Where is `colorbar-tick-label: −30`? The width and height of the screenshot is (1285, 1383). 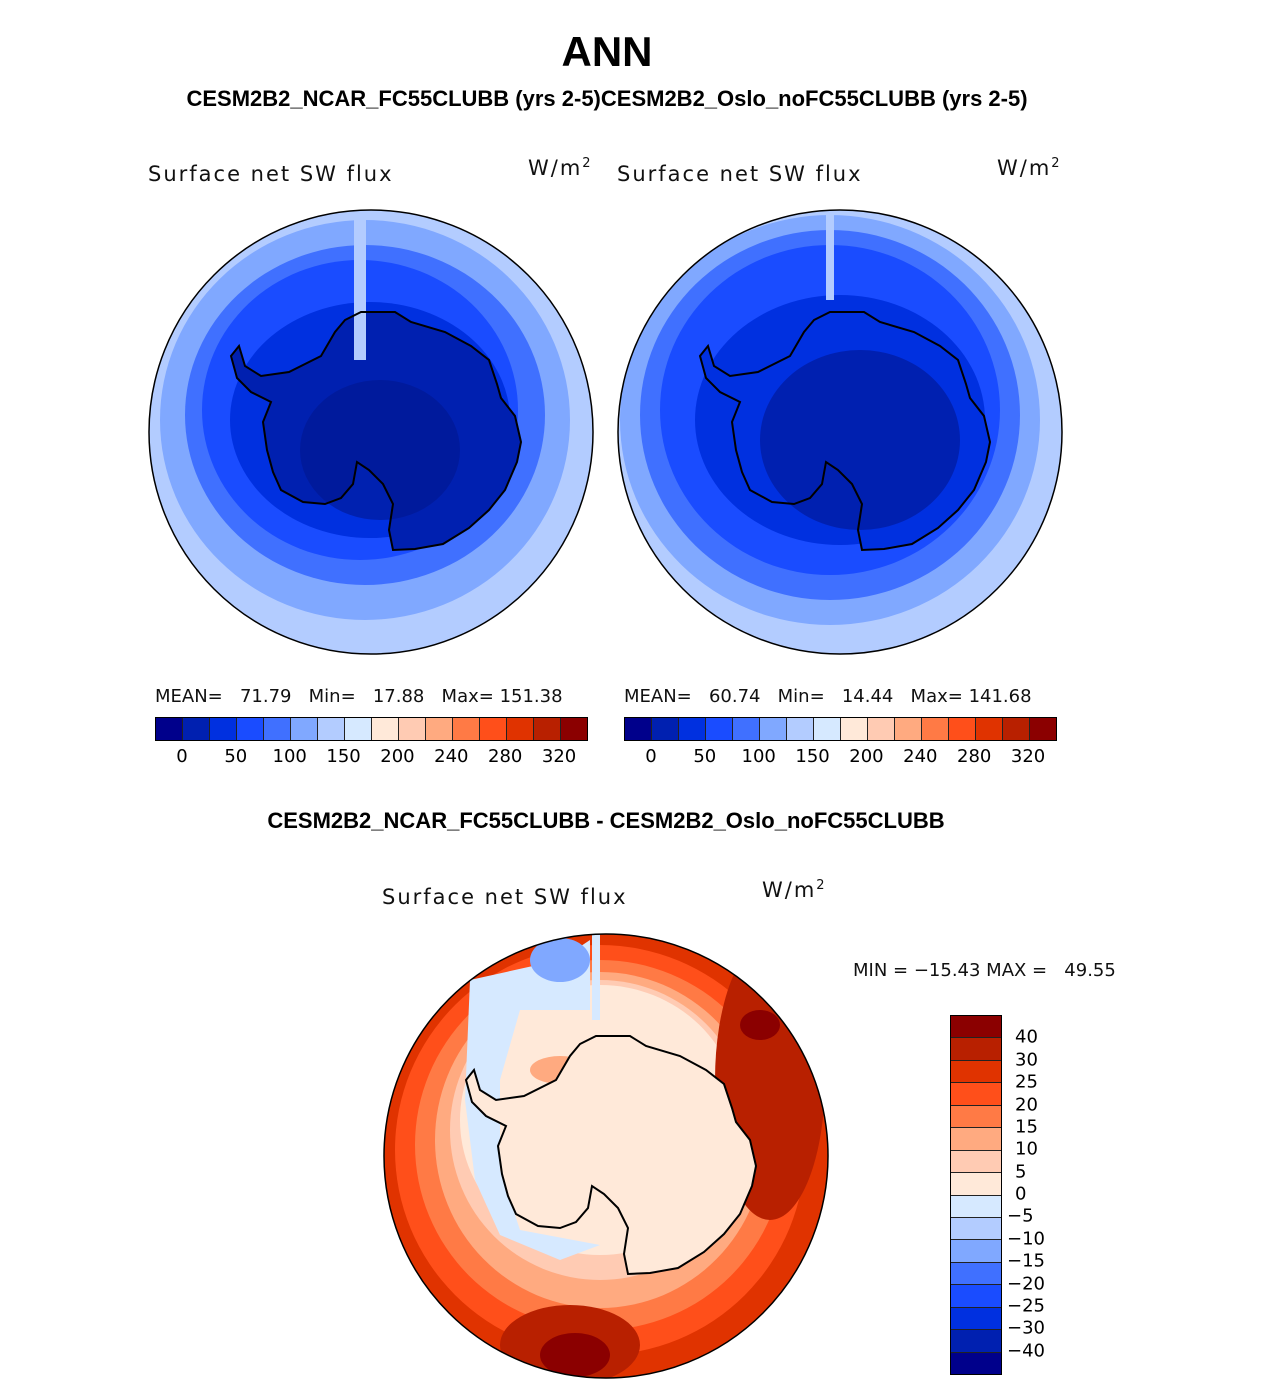
colorbar-tick-label: −30 is located at coordinates (1026, 1328).